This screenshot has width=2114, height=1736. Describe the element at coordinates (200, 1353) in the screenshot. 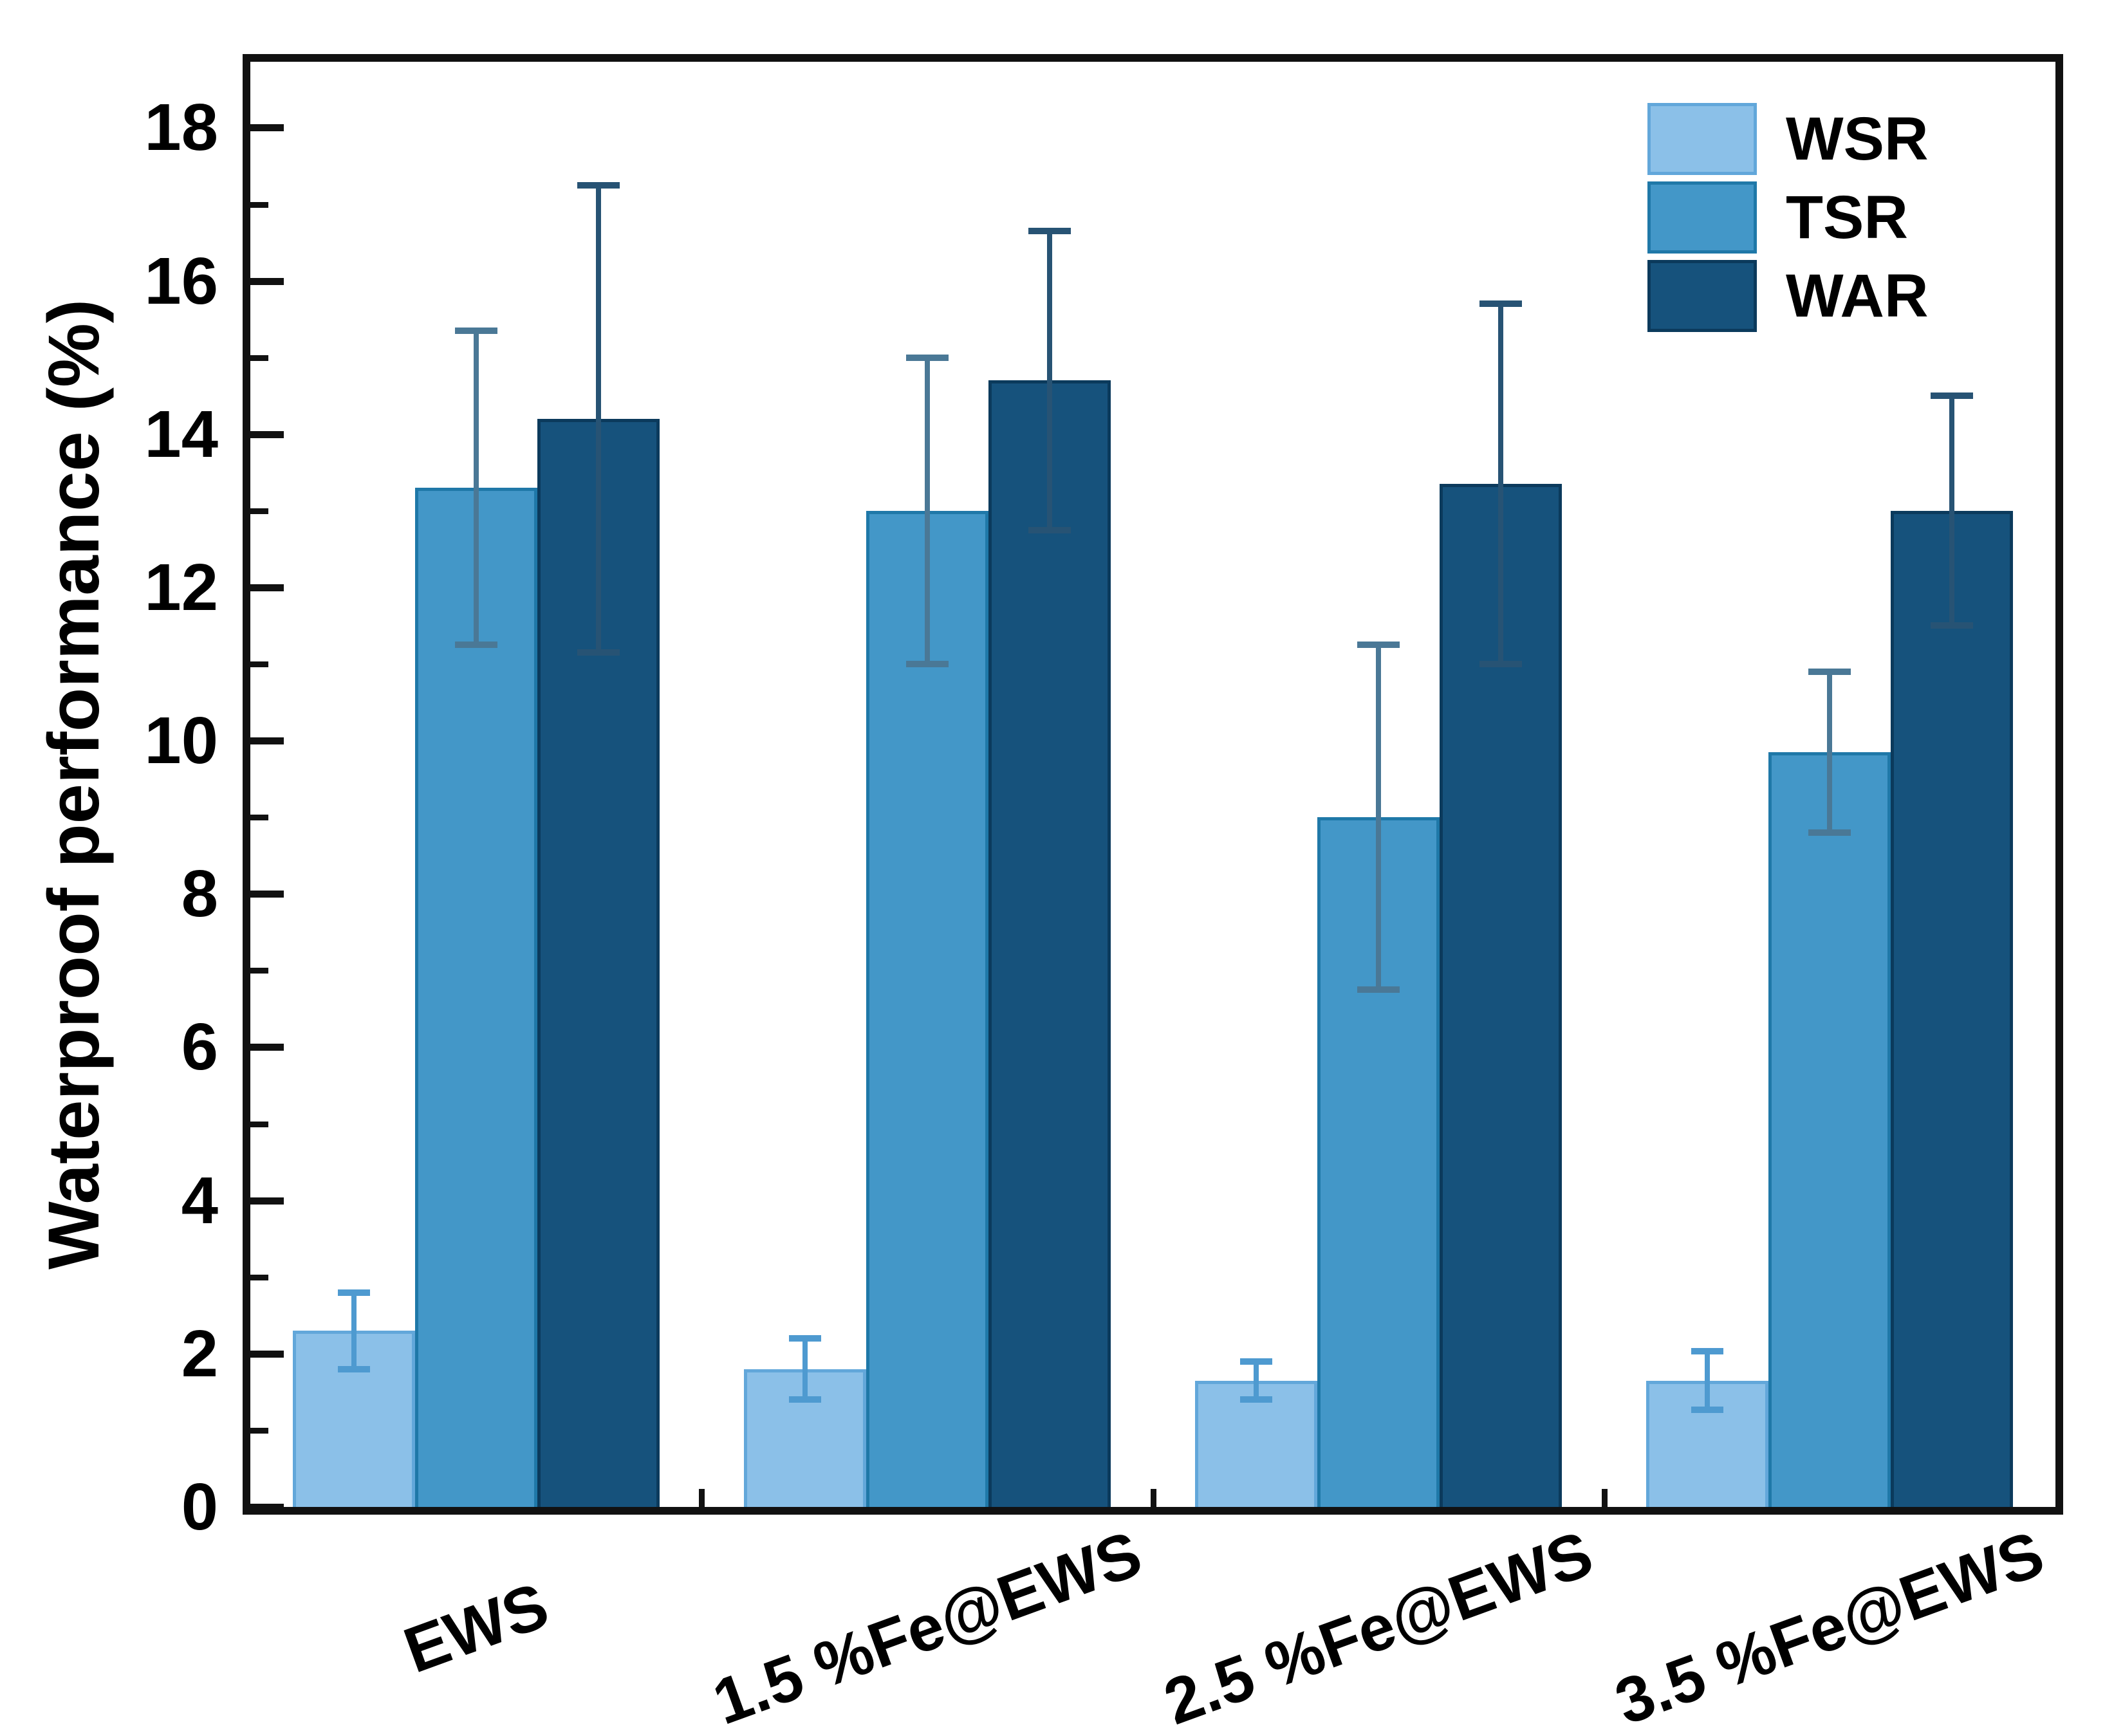

I see `y-tick-label: 2` at that location.